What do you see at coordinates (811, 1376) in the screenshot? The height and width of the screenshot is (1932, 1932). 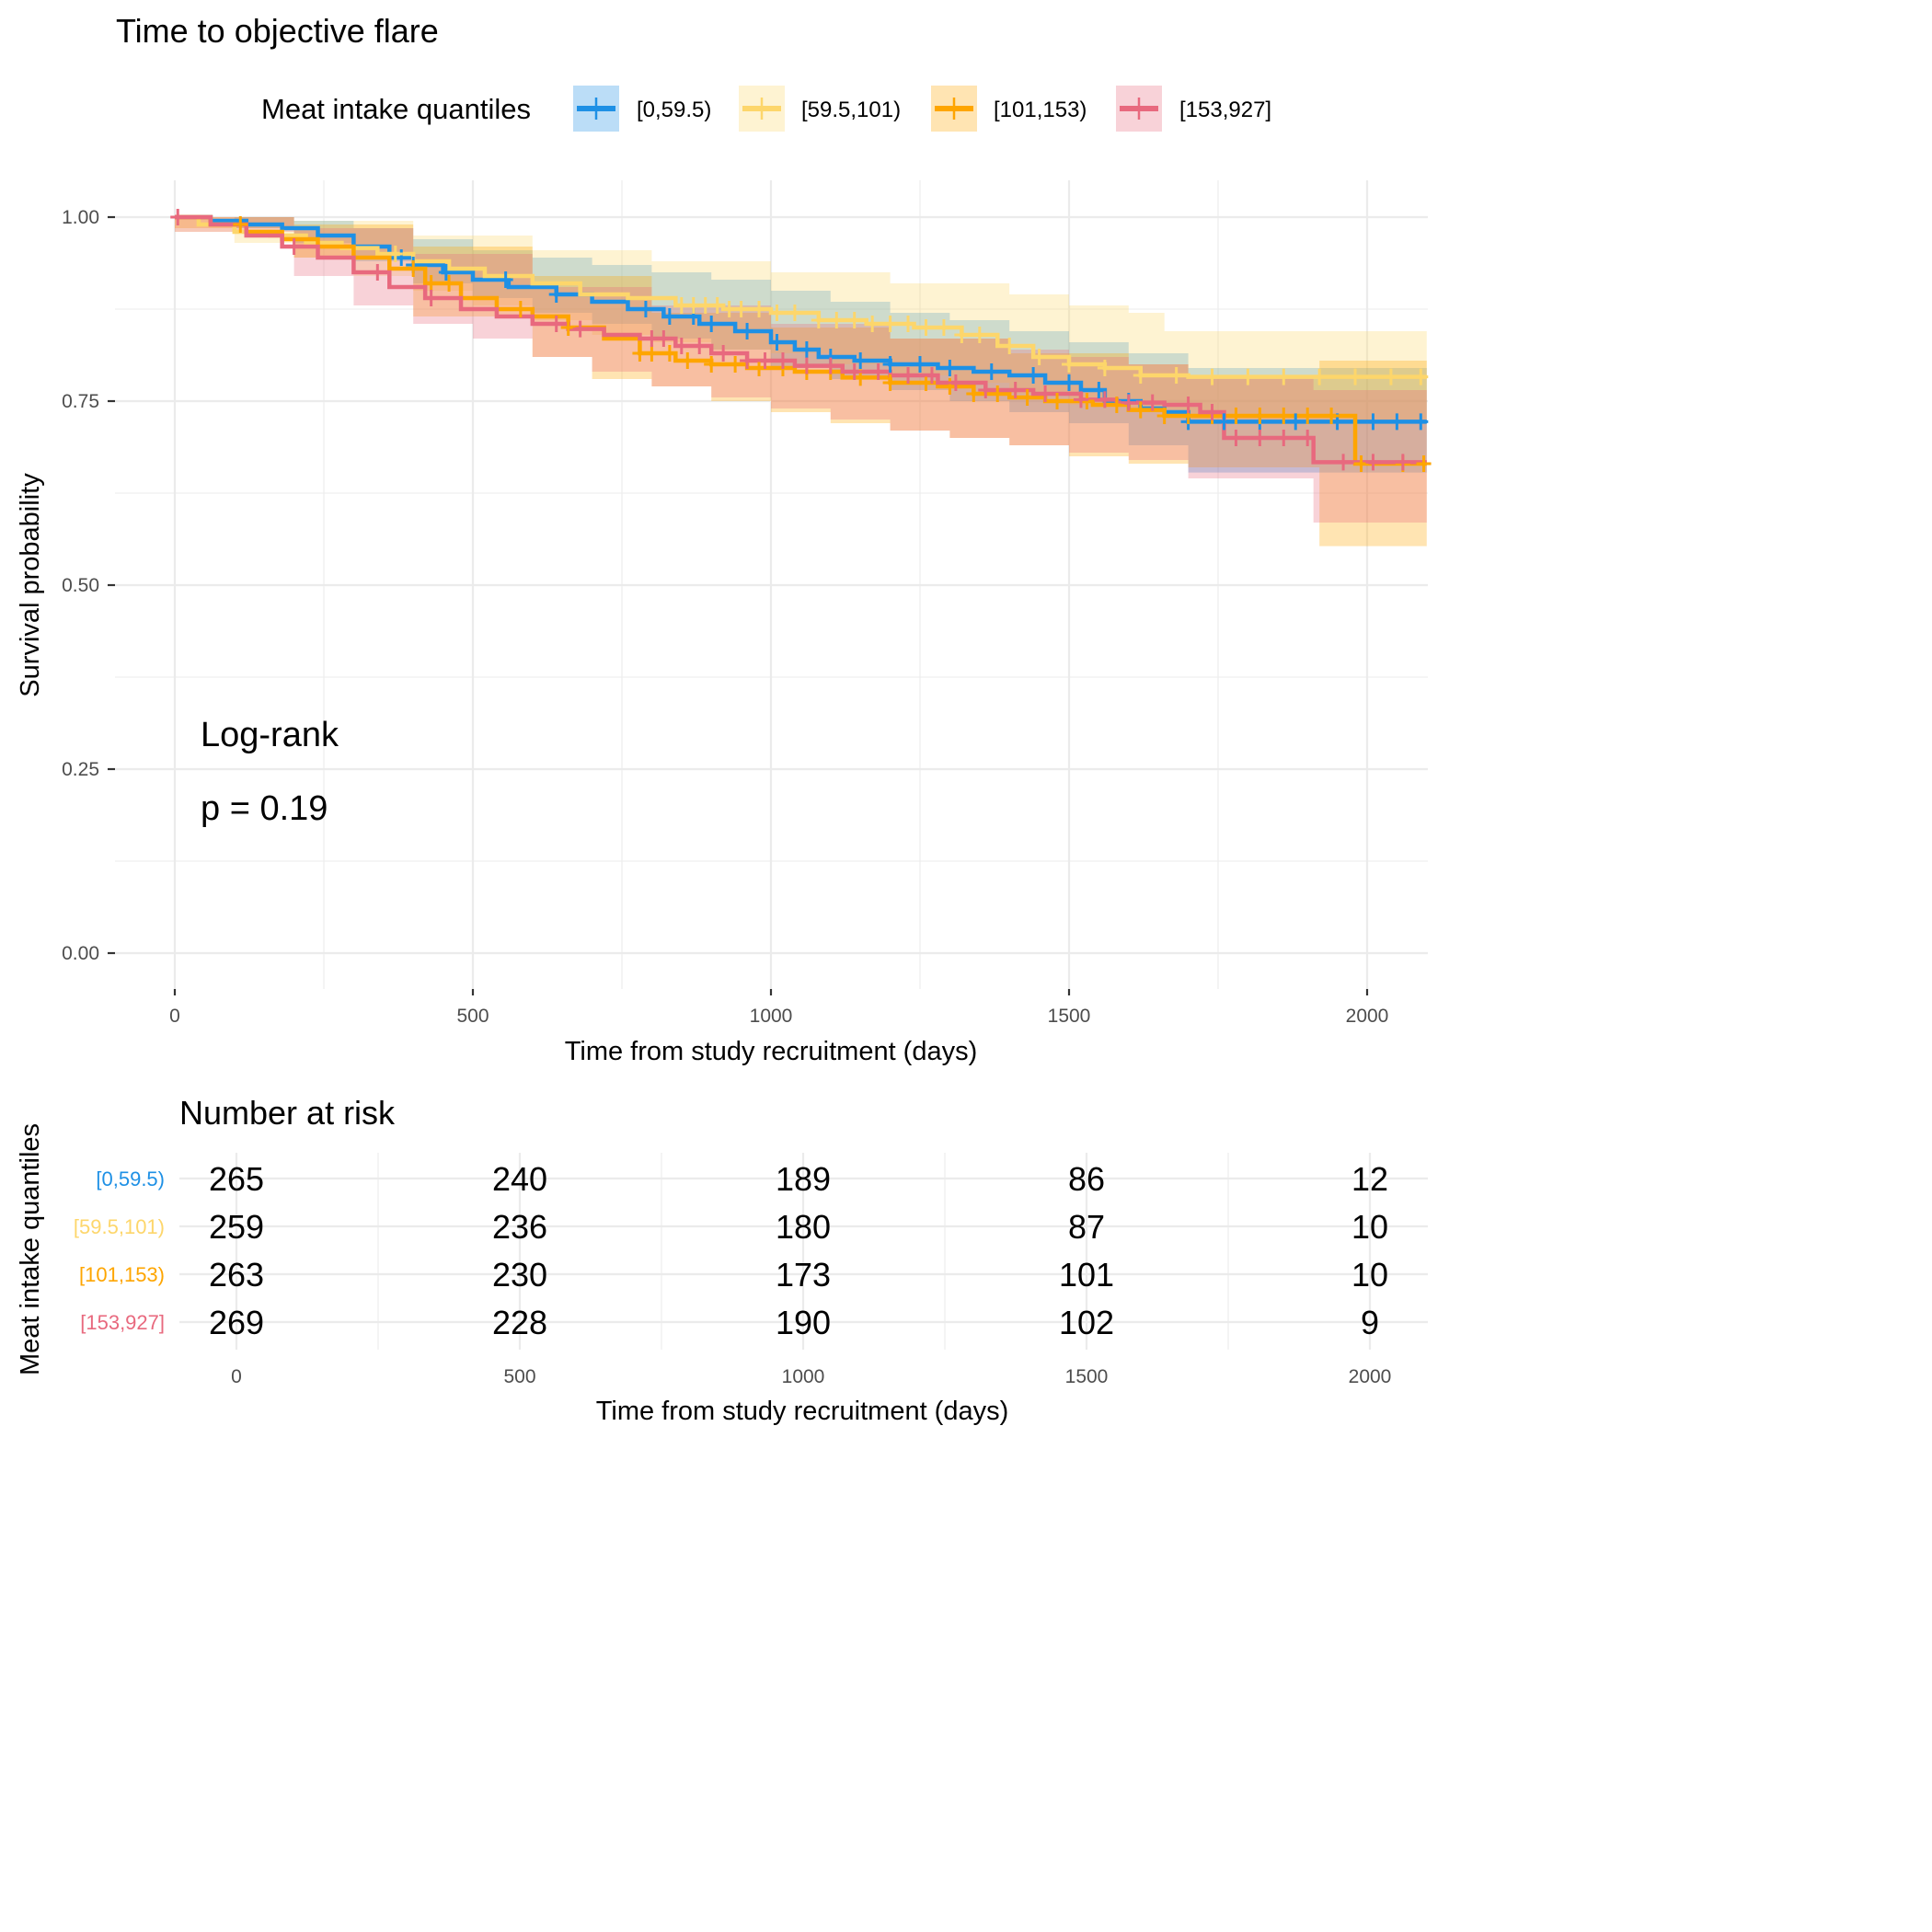 I see `risk-table-x-axis: 0 500 1000 1500 2000` at bounding box center [811, 1376].